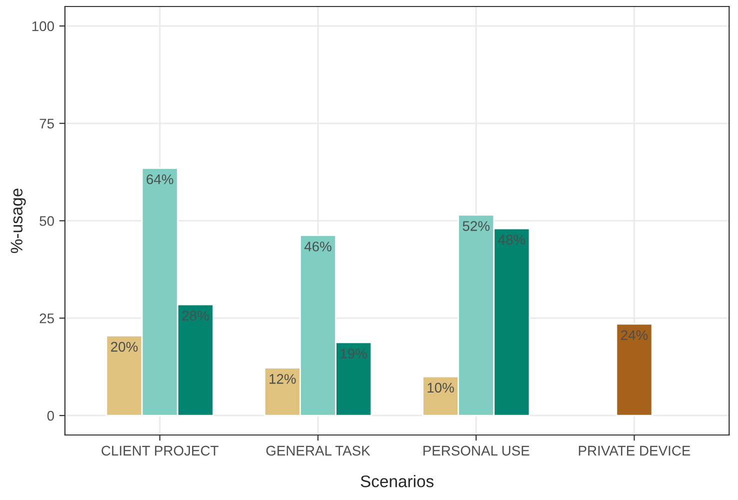 The width and height of the screenshot is (738, 500). I want to click on y-tick-label: 0, so click(50, 415).